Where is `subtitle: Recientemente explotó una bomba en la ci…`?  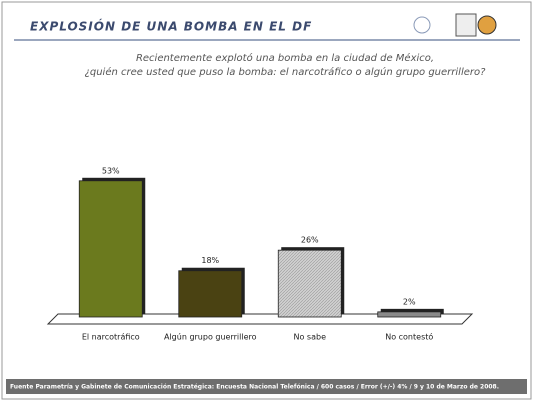
subtitle: Recientemente explotó una bomba en la ci… is located at coordinates (285, 58).